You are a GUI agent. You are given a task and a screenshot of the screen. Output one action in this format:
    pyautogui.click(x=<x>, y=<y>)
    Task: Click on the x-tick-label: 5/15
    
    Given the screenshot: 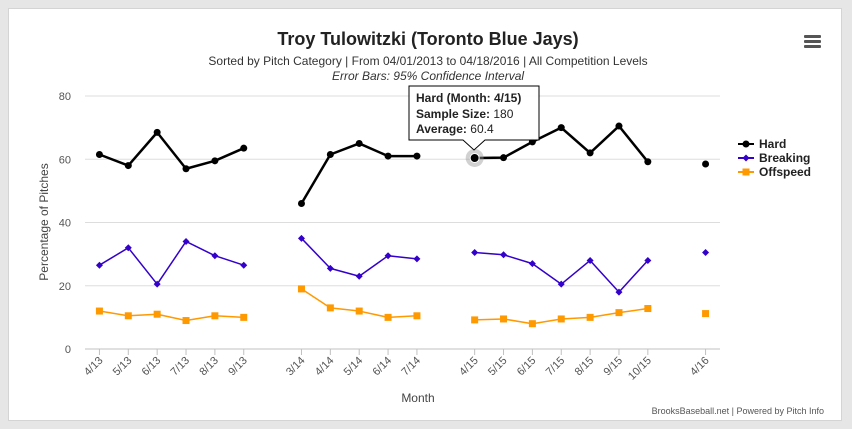 What is the action you would take?
    pyautogui.click(x=498, y=367)
    